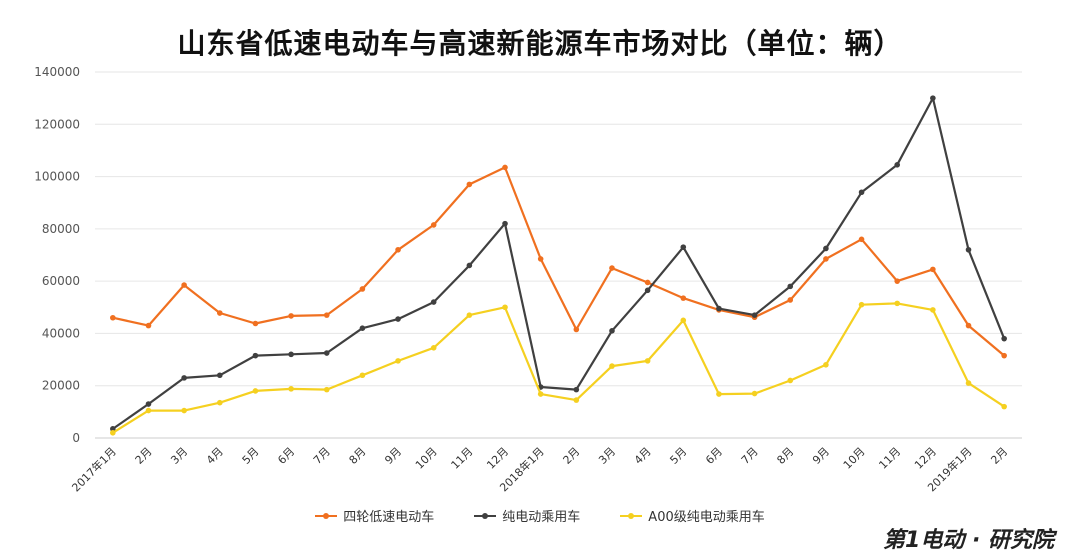  I want to click on y-axis: 0 20000 40000 60000 80000 100000 120000 140000, so click(57, 255).